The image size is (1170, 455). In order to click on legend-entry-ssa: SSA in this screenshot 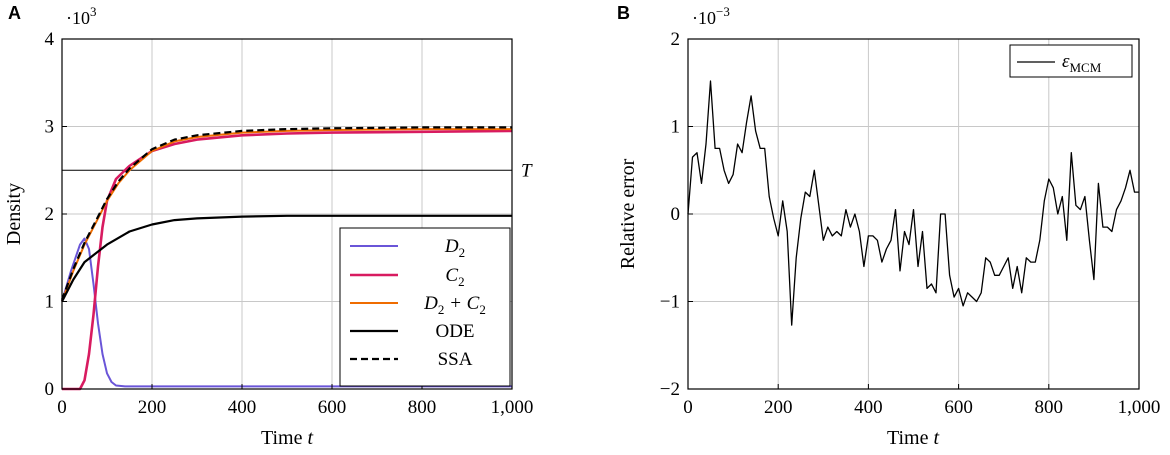, I will do `click(411, 359)`.